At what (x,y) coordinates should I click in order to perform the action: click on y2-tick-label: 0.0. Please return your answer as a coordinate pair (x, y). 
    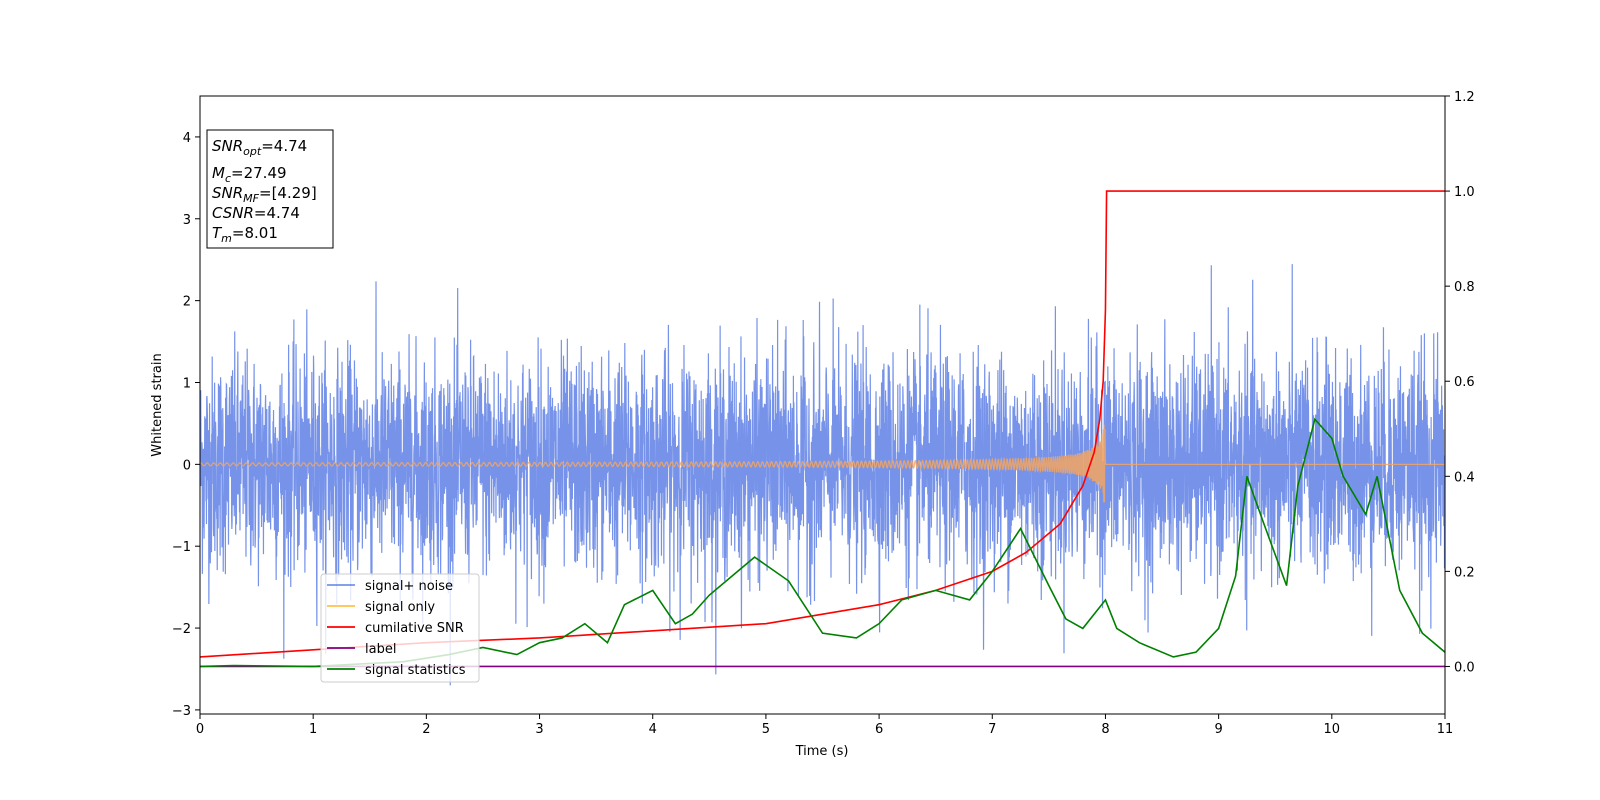
    Looking at the image, I should click on (1464, 667).